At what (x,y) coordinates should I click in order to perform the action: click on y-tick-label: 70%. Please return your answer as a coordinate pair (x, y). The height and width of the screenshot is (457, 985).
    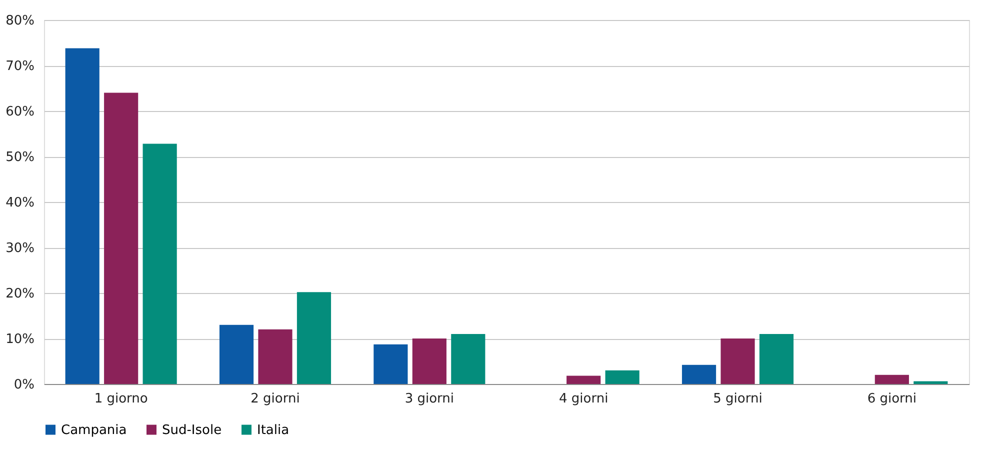
    Looking at the image, I should click on (20, 66).